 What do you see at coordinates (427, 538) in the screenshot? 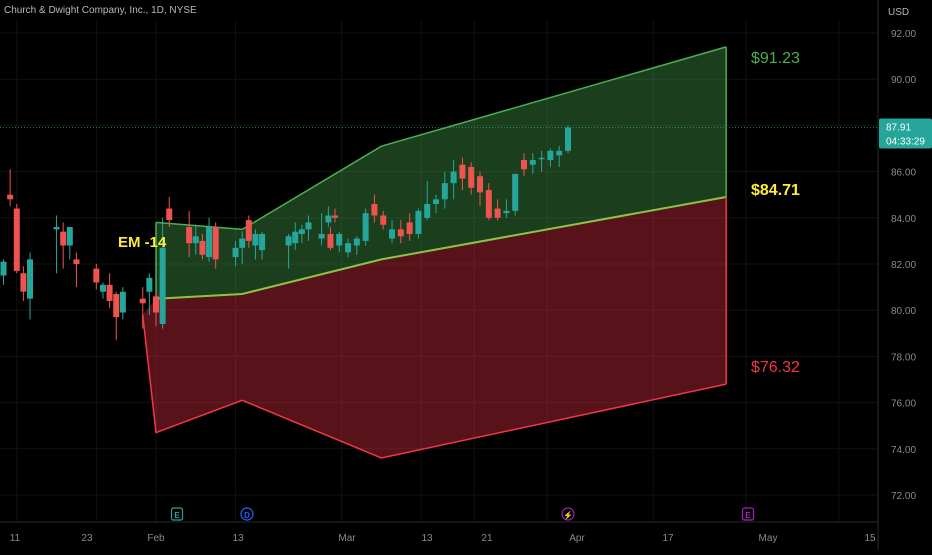
I see `x-tick-label: 13` at bounding box center [427, 538].